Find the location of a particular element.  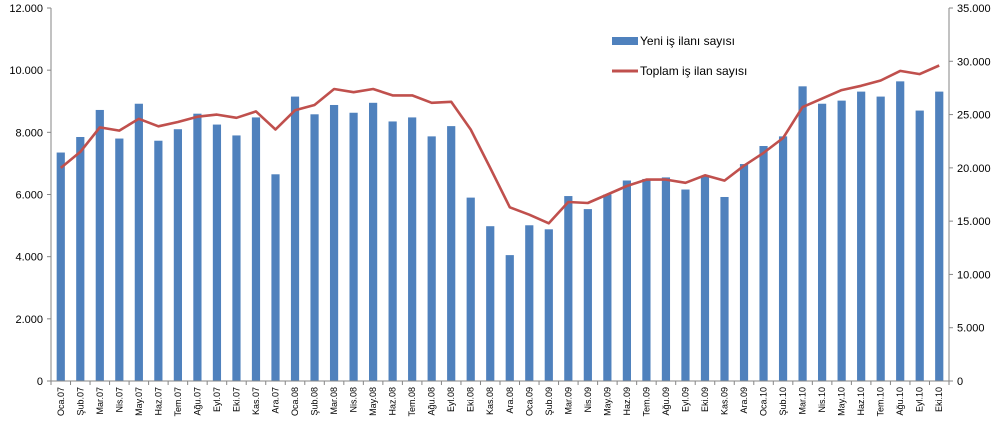

x-tick-label: Haz.09 is located at coordinates (627, 401).